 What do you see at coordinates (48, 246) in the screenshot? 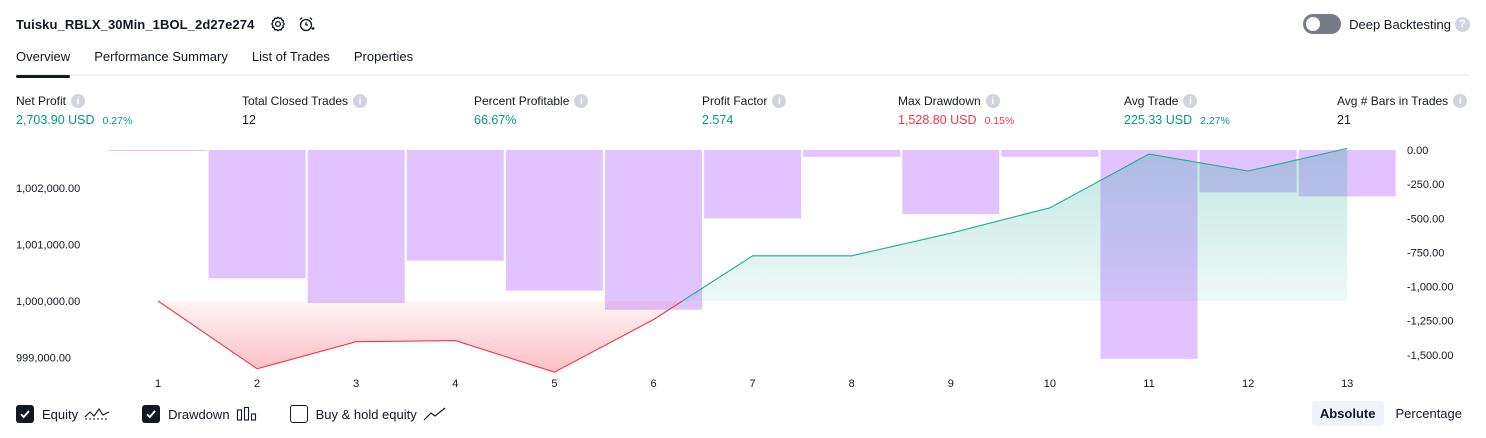
I see `left-axis-tick: 1,001,000.00` at bounding box center [48, 246].